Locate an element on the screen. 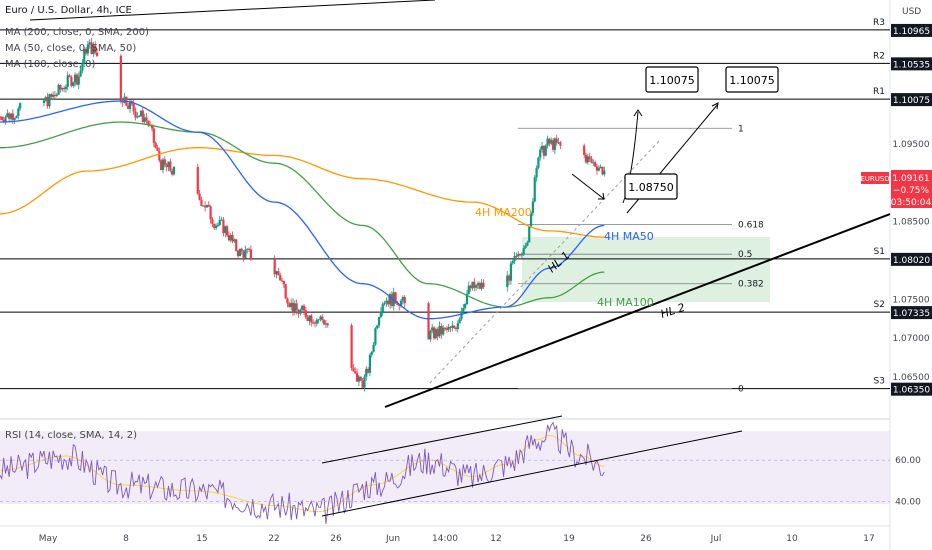  pullback-box is located at coordinates (651, 186).